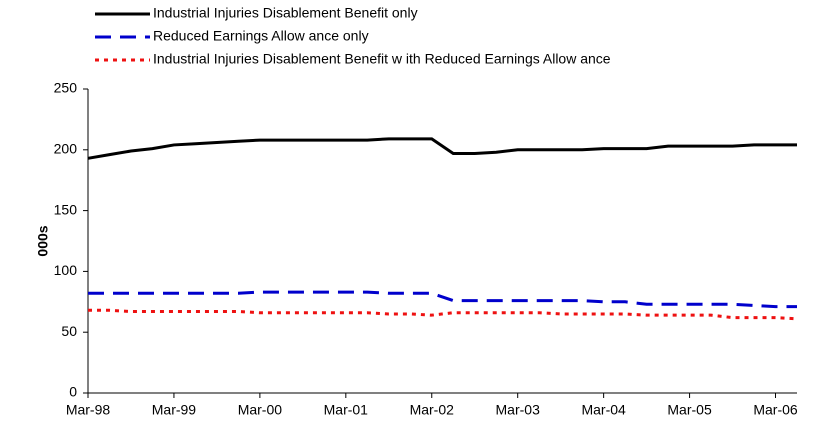  What do you see at coordinates (346, 410) in the screenshot?
I see `x-tick-label: Mar-01` at bounding box center [346, 410].